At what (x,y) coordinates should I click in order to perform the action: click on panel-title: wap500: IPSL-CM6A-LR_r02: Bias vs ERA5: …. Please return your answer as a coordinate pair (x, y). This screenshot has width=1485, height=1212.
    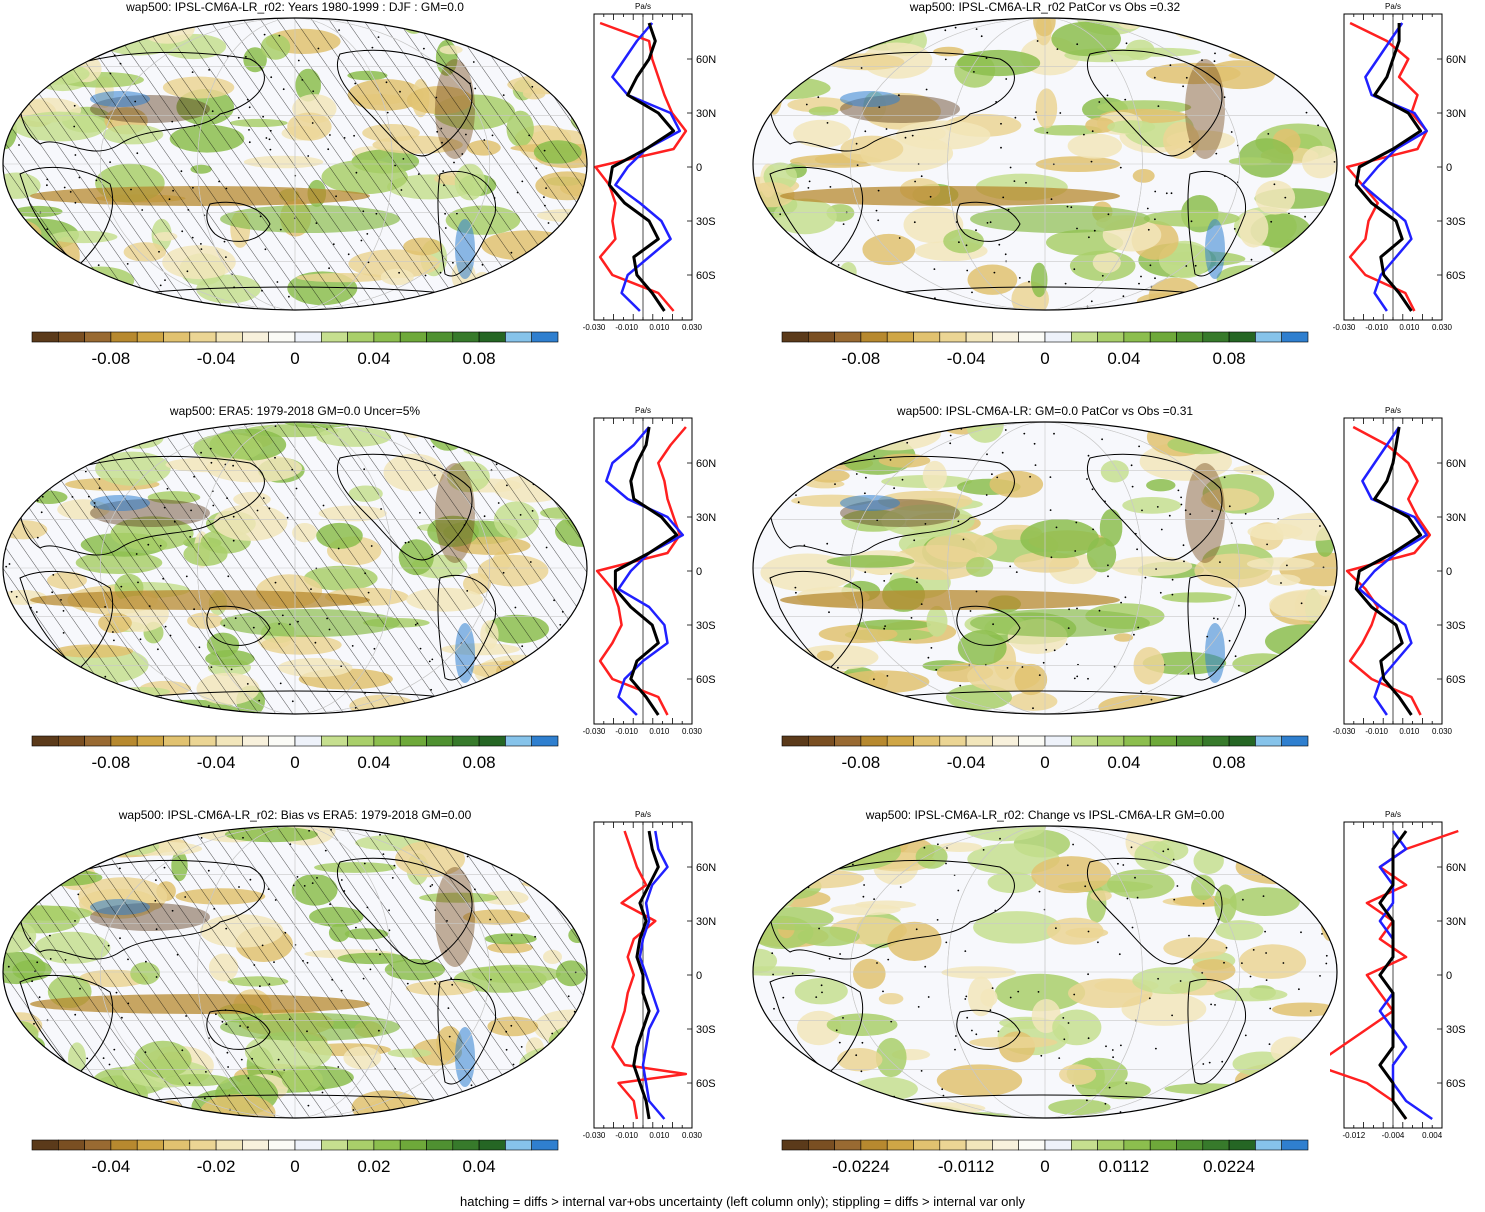
    Looking at the image, I should click on (295, 815).